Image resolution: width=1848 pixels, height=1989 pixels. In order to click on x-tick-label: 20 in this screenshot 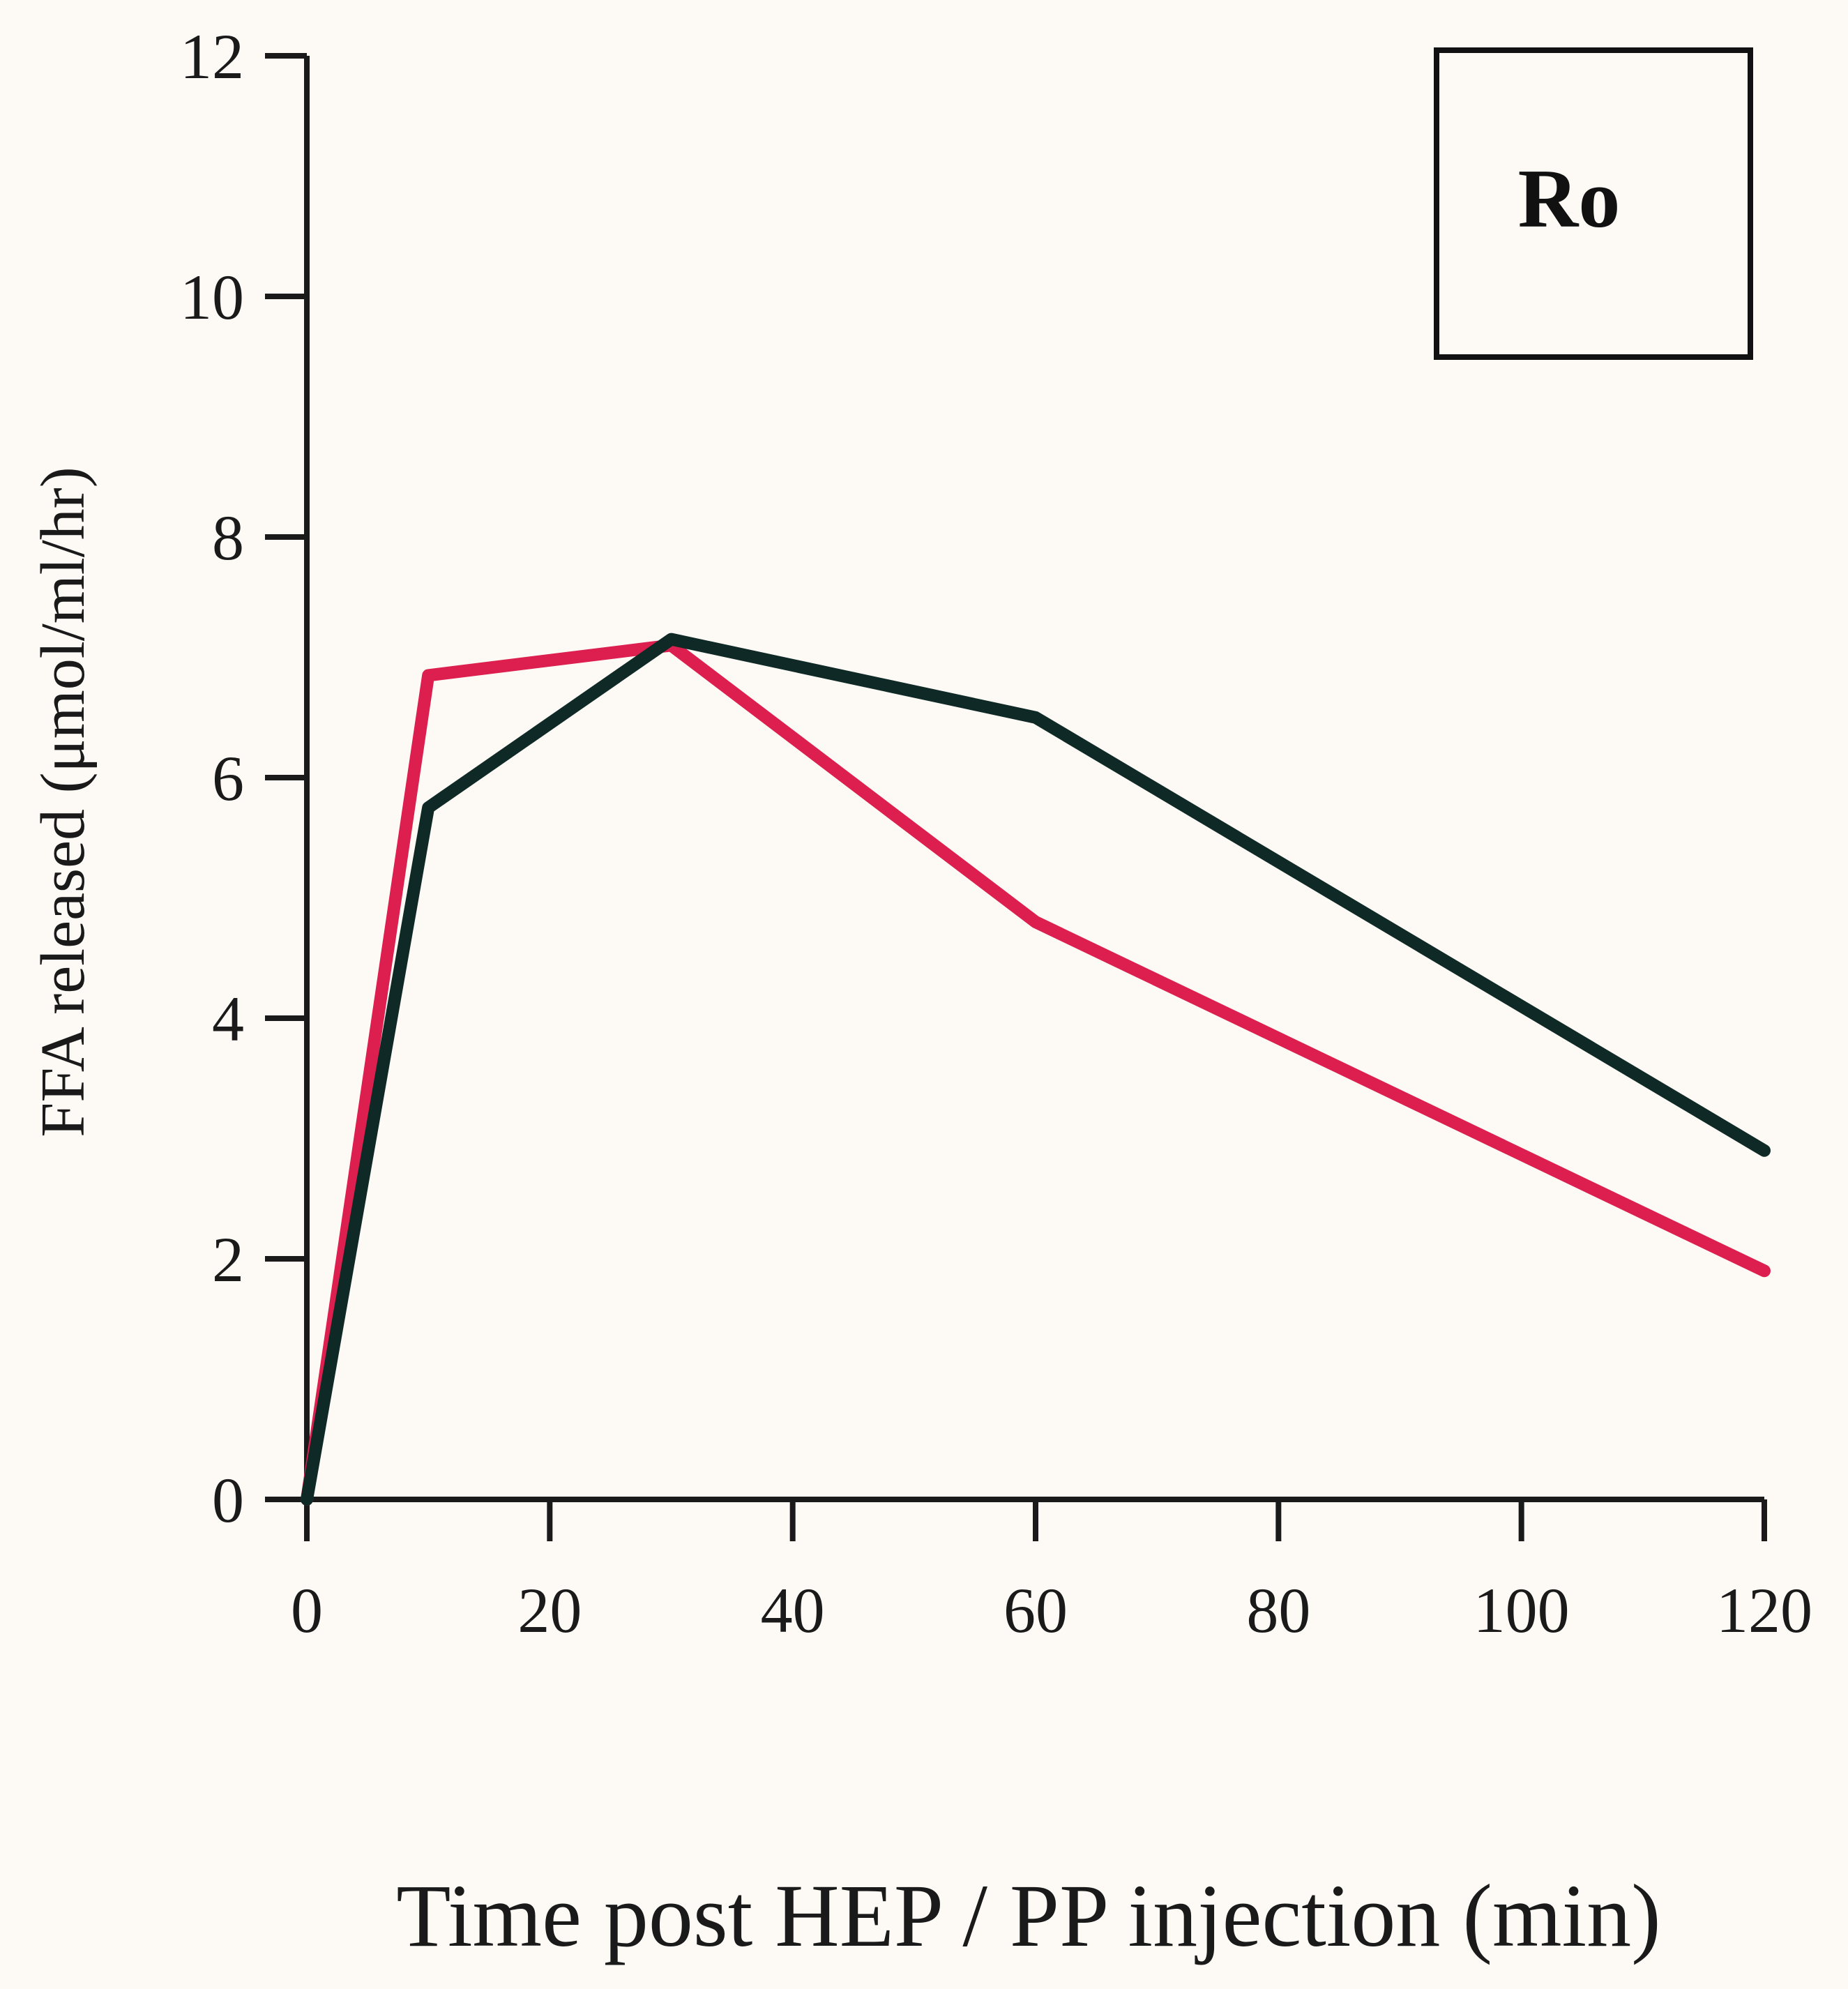, I will do `click(549, 1610)`.